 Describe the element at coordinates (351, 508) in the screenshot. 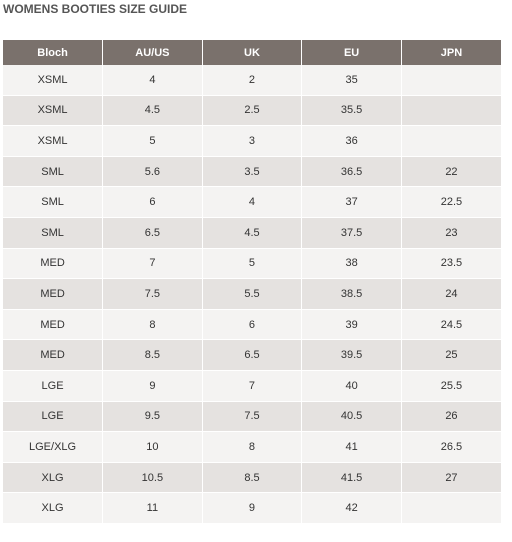

I see `cell-eu: 42` at that location.